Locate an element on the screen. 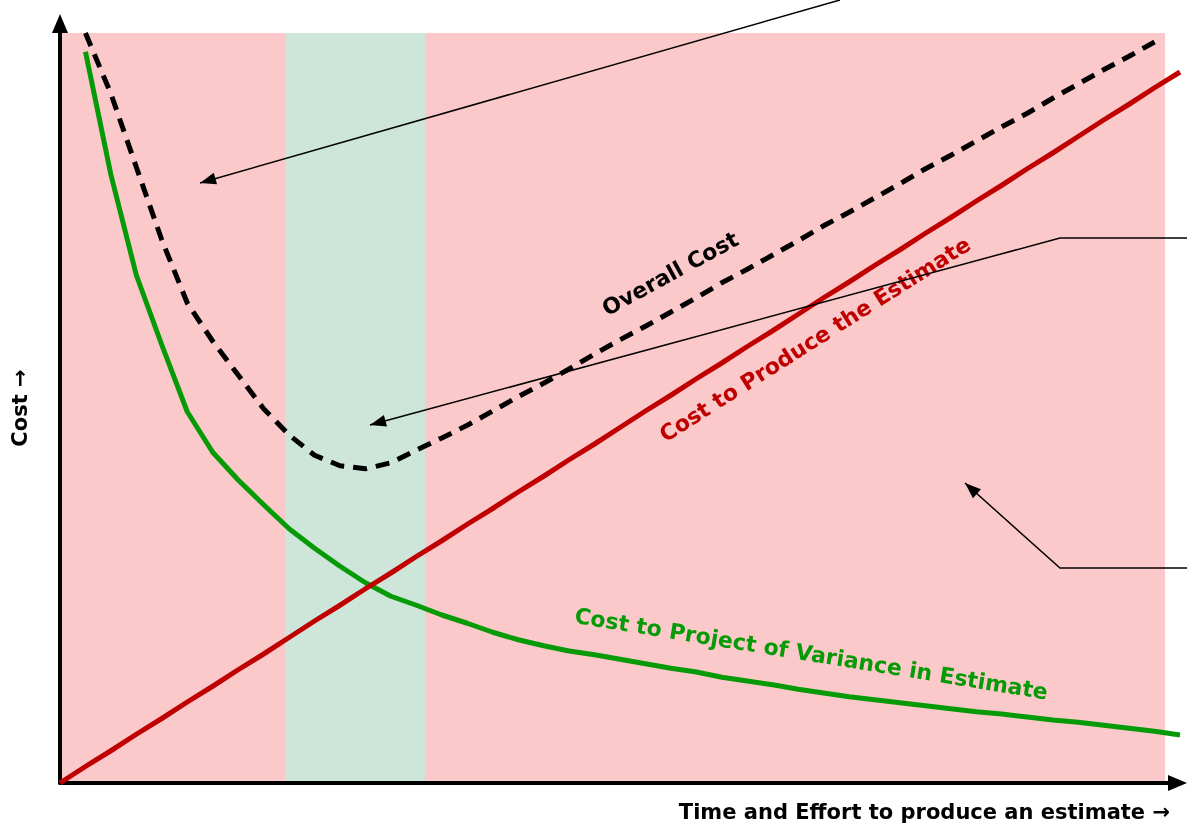 Image resolution: width=1187 pixels, height=829 pixels. x-axis-title: Time and Effort to produce an estimate → is located at coordinates (924, 811).